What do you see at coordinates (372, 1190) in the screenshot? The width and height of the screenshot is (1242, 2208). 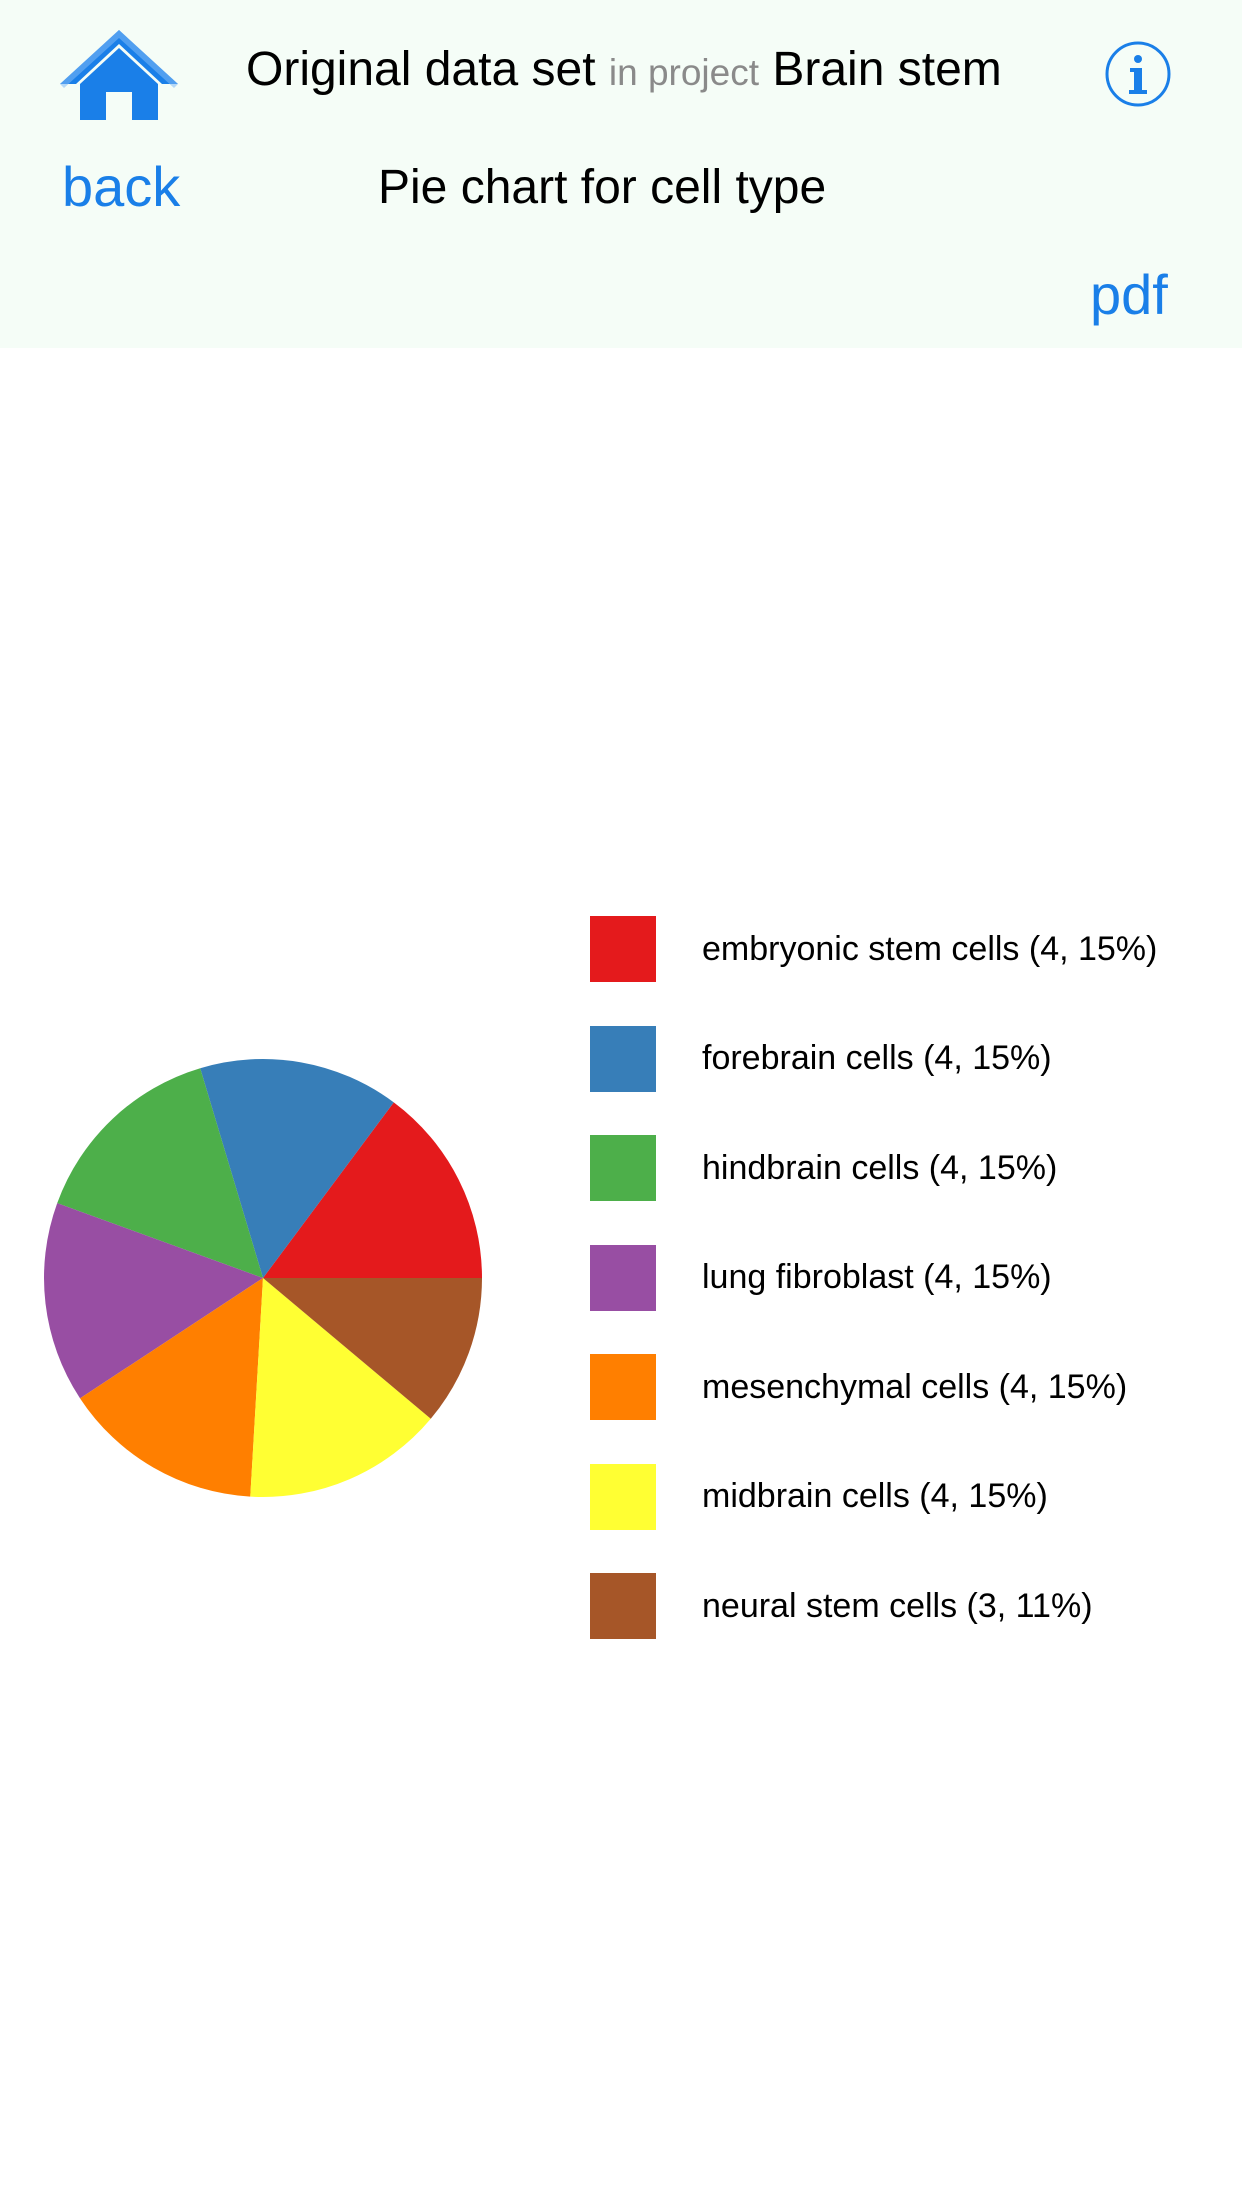 I see `pie-slice-embryonic-stem-cells` at bounding box center [372, 1190].